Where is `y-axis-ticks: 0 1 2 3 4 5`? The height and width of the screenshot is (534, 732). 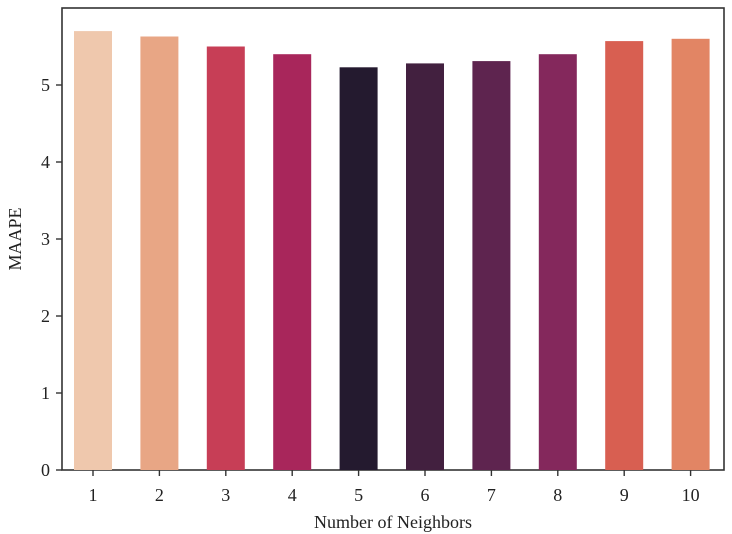 y-axis-ticks: 0 1 2 3 4 5 is located at coordinates (51, 277).